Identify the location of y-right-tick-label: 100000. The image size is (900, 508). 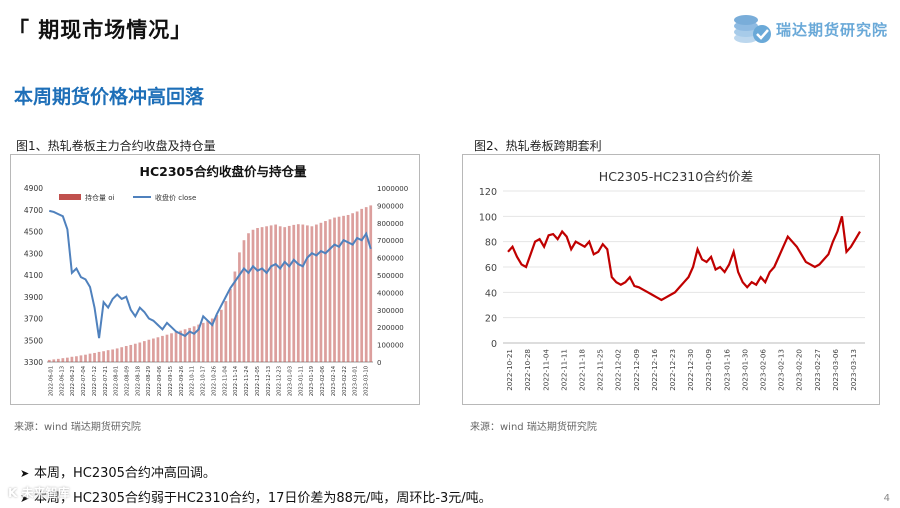
(390, 346).